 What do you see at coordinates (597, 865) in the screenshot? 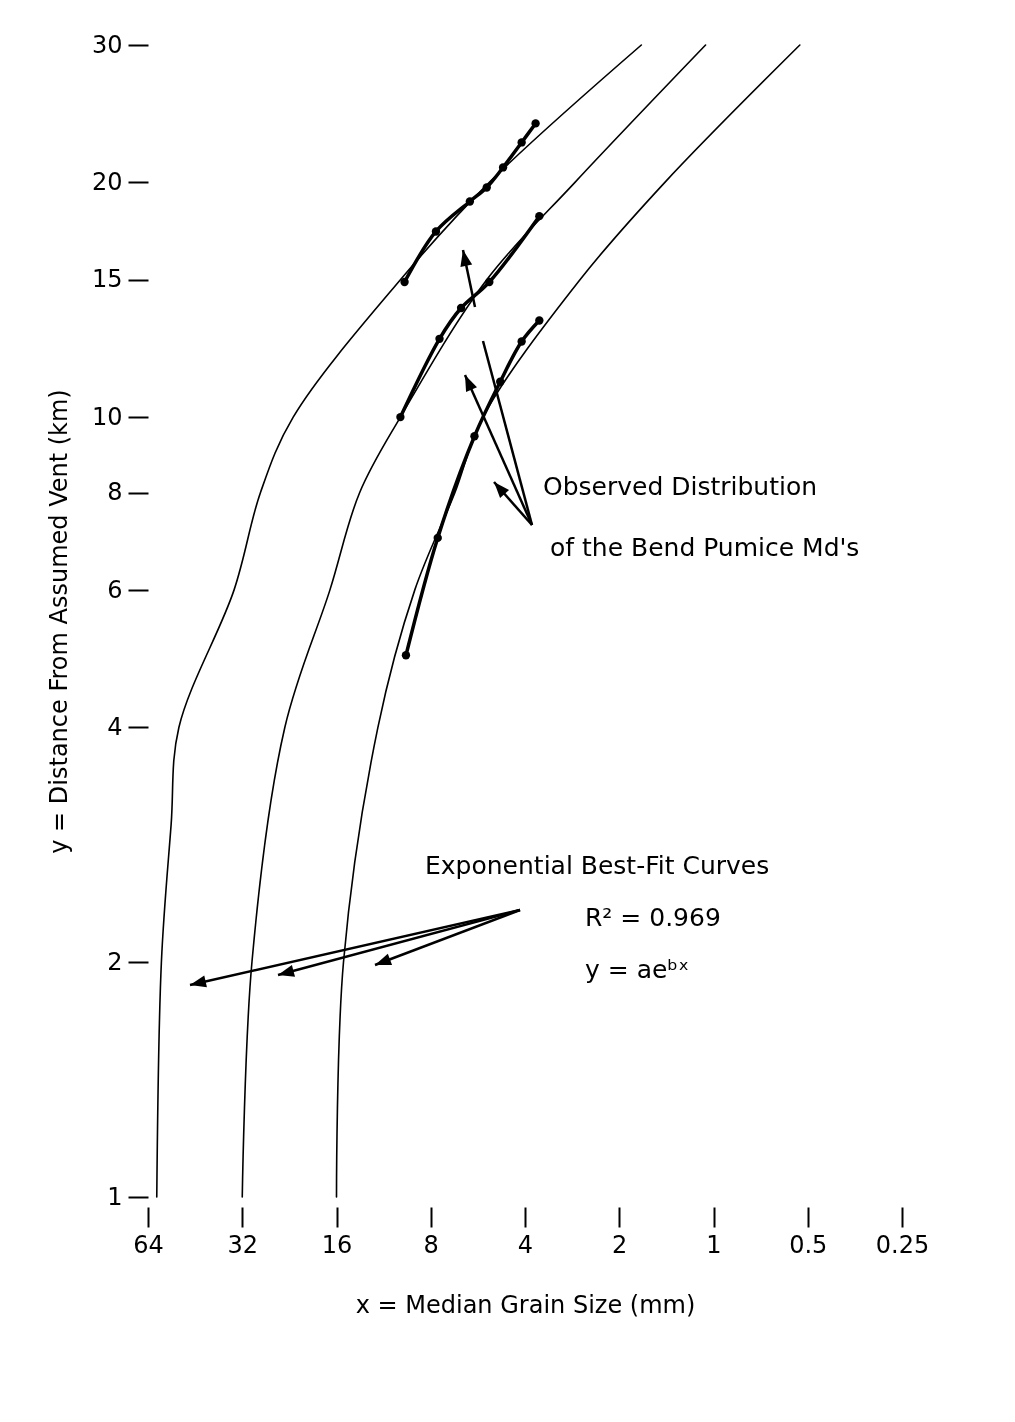
I see `annotation: Exponential Best-Fit Curves` at bounding box center [597, 865].